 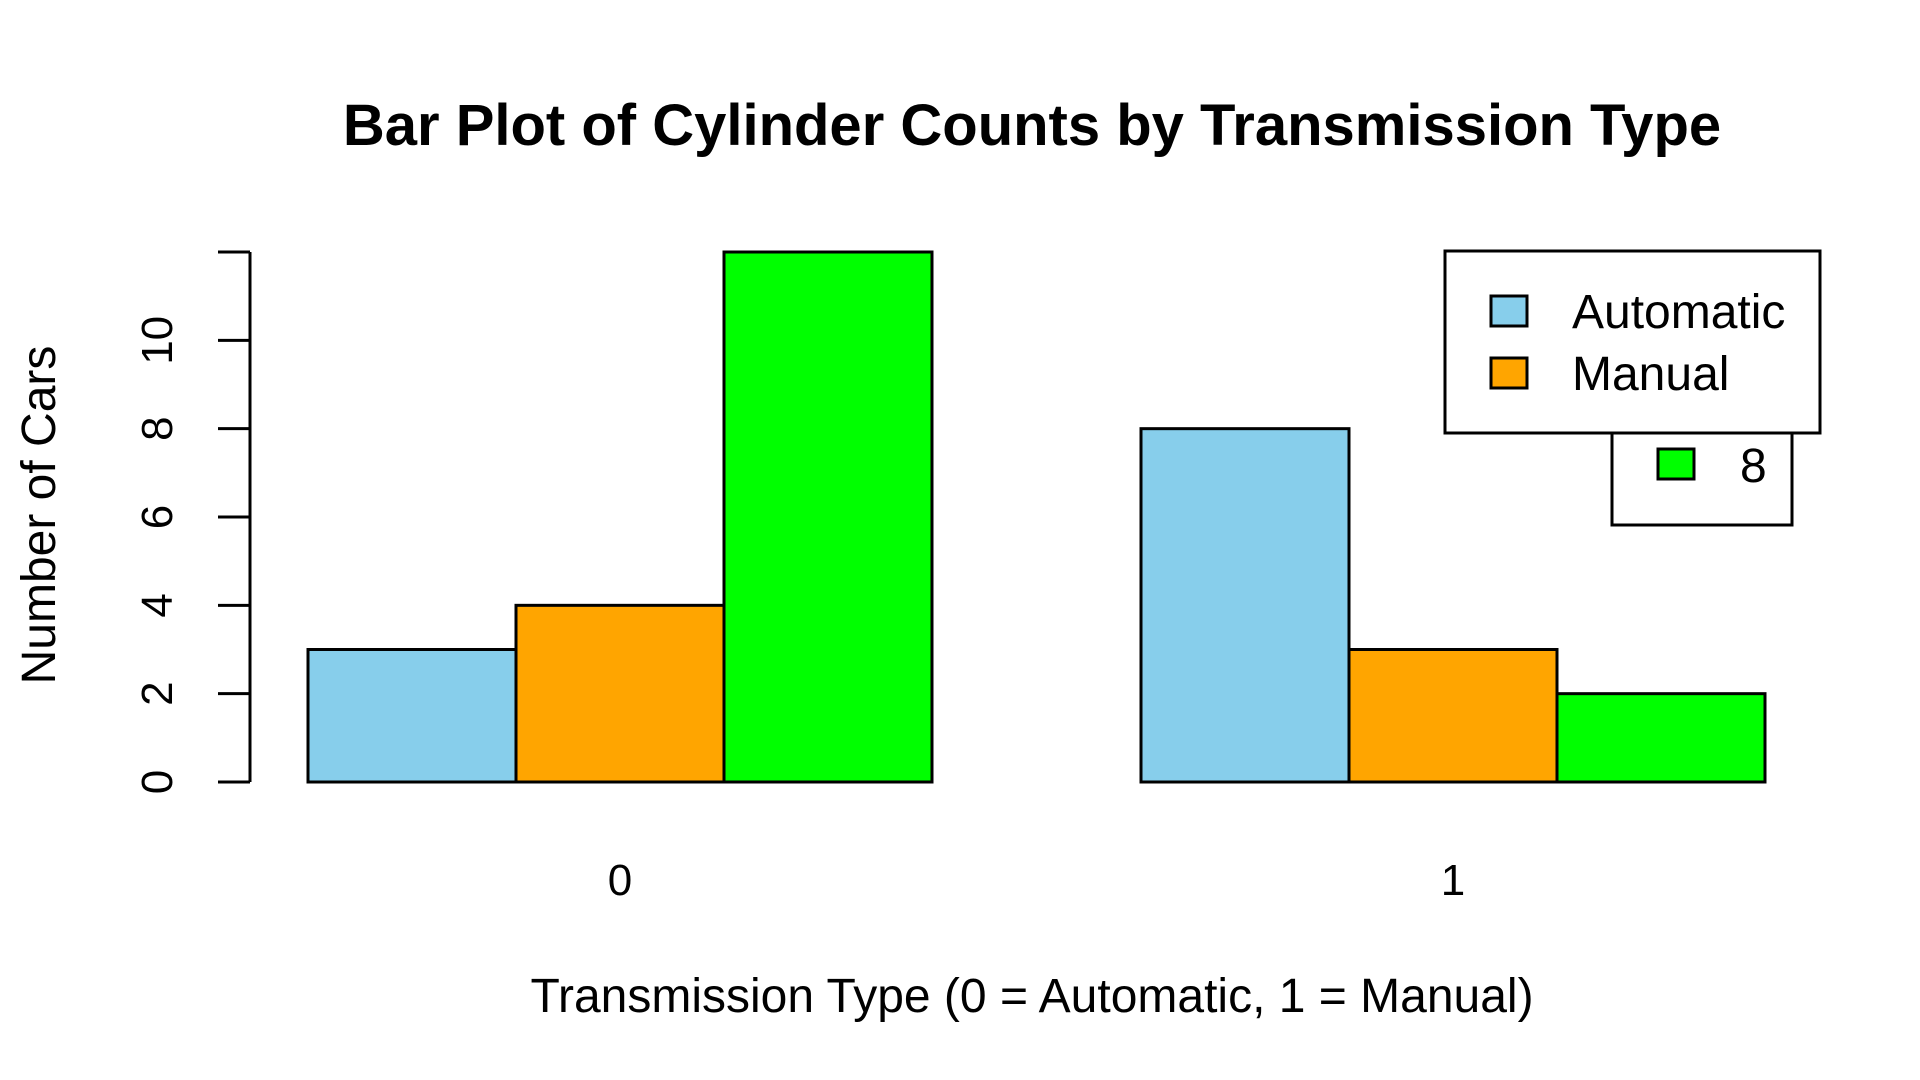 I want to click on legend-box, so click(x=1632, y=342).